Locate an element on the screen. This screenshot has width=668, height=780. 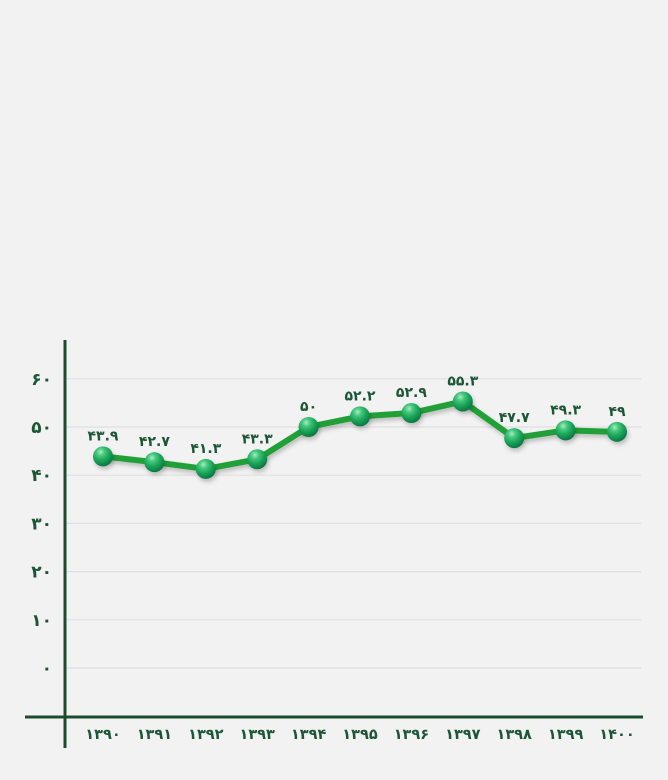
y-axis-label: ۳۰ is located at coordinates (41, 524).